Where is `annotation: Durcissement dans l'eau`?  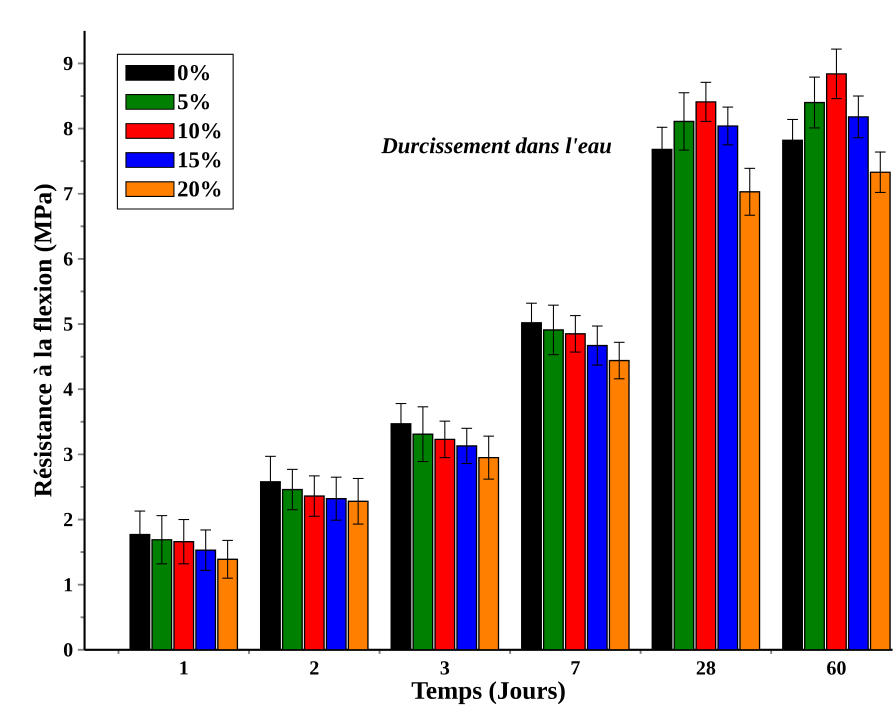
annotation: Durcissement dans l'eau is located at coordinates (496, 145).